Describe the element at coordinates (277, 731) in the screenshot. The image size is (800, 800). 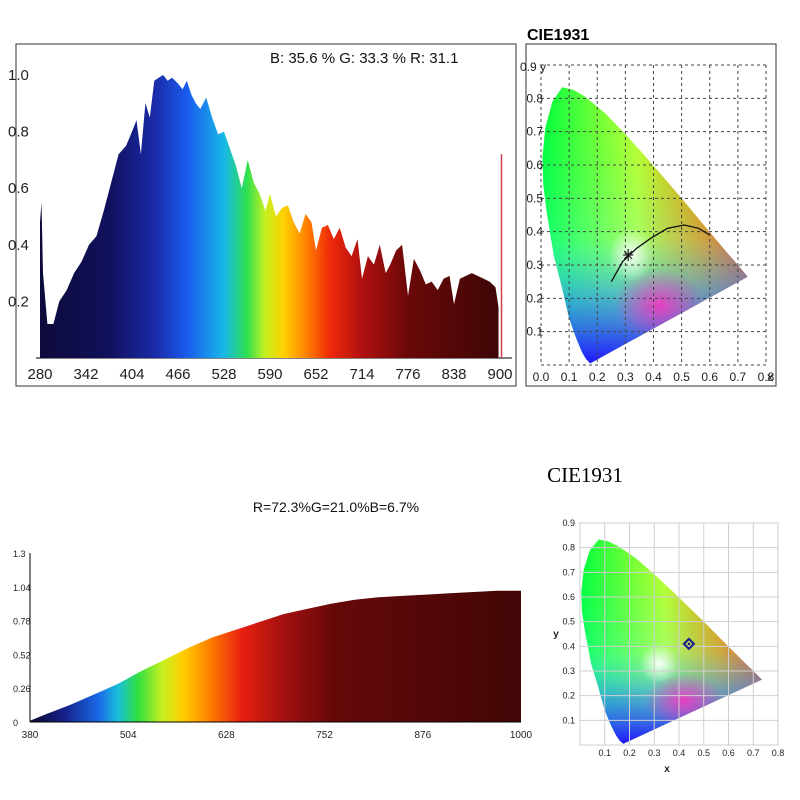
I see `spectrum-x-ticks-2: 380 504 628 752 876 1000` at that location.